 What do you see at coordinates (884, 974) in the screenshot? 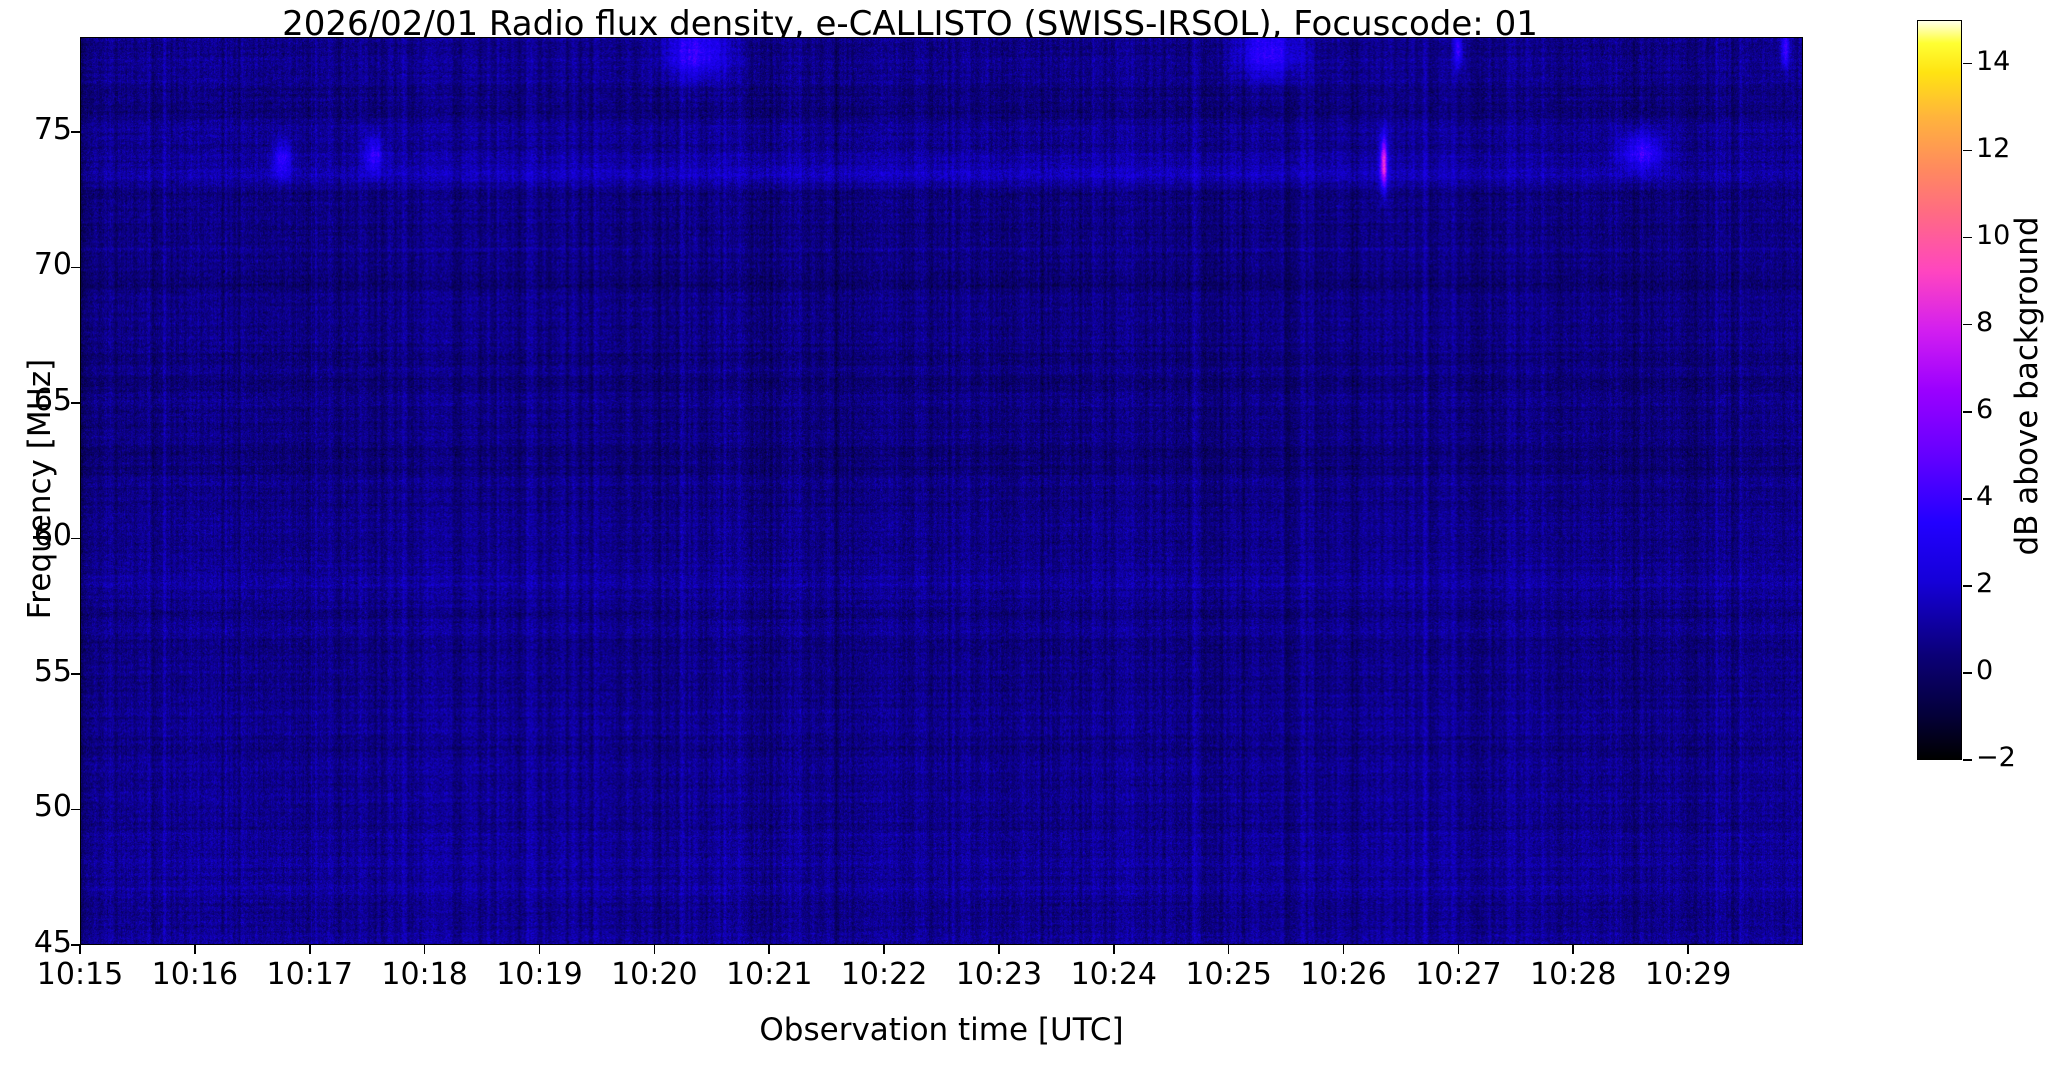
I see `x-tick-label: 10:22` at bounding box center [884, 974].